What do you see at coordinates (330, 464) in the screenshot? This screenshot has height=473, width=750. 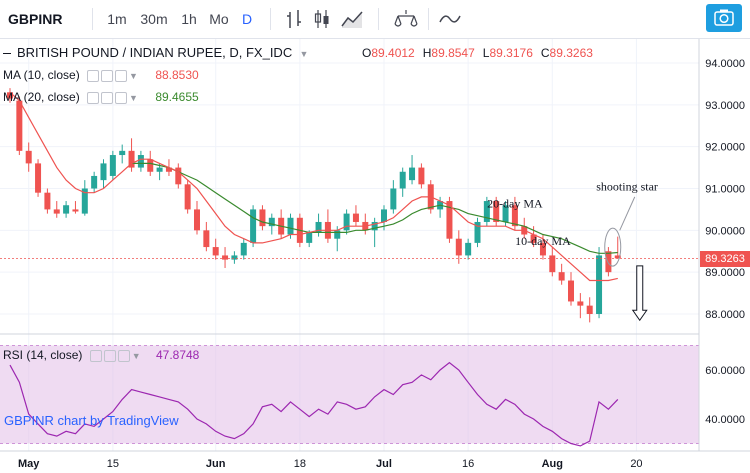 I see `time-axis: May 15 Jun 18 Jul 16 Aug 20` at bounding box center [330, 464].